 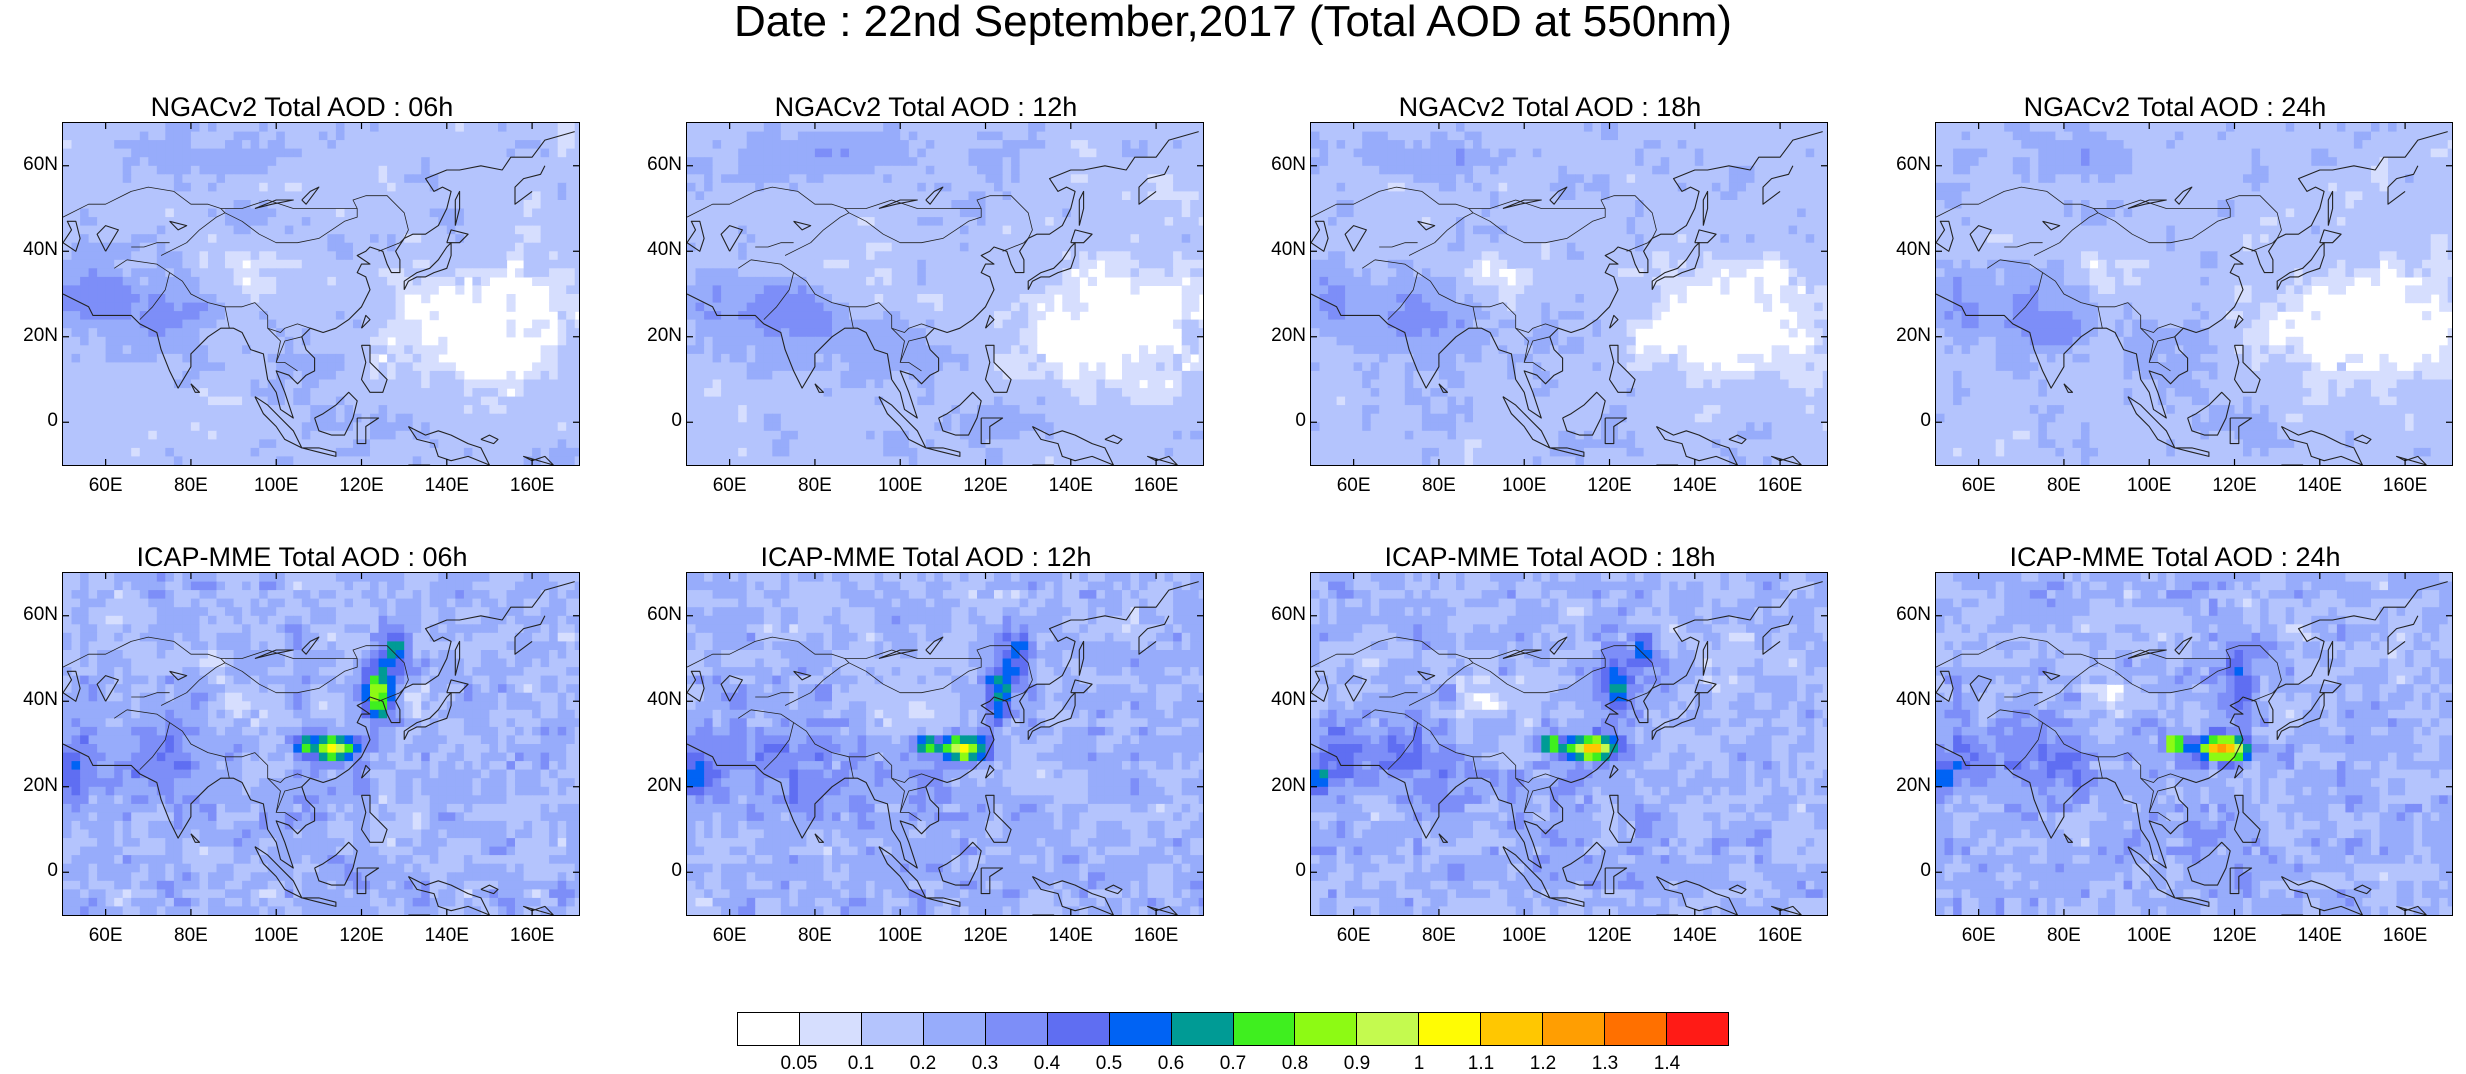 I want to click on panel-title: ICAP-MME Total AOD : 12h, so click(x=926, y=557).